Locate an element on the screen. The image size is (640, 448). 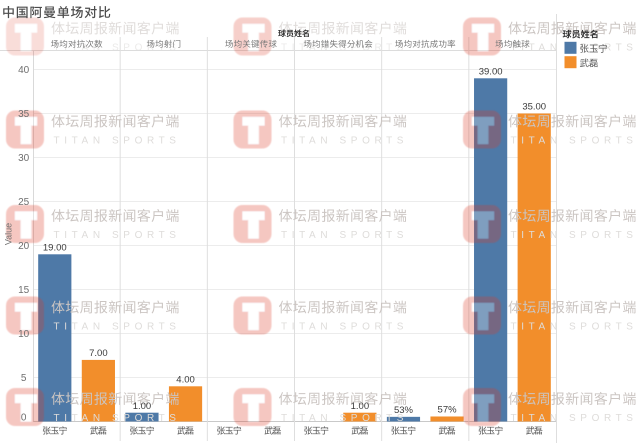
svg-text: 35 is located at coordinates (24, 114).